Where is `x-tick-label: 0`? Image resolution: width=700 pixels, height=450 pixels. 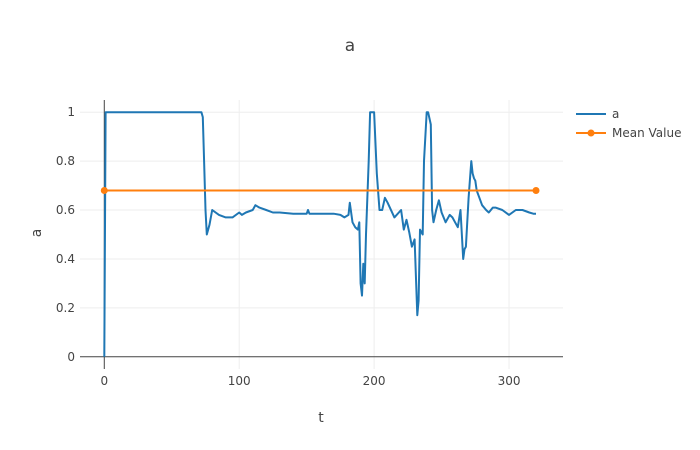
x-tick-label: 0 is located at coordinates (104, 381).